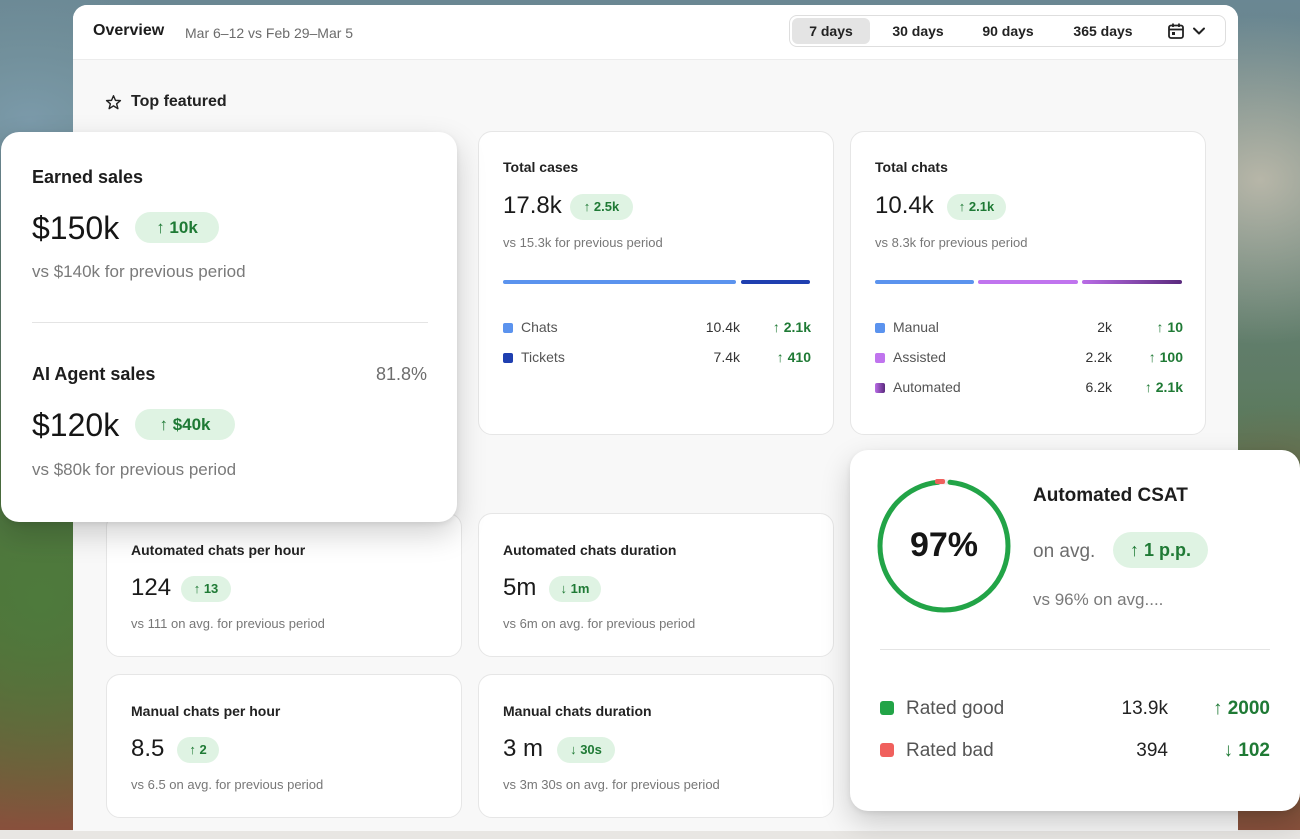 This screenshot has height=839, width=1300. What do you see at coordinates (523, 748) in the screenshot?
I see `metric-value: 3 m` at bounding box center [523, 748].